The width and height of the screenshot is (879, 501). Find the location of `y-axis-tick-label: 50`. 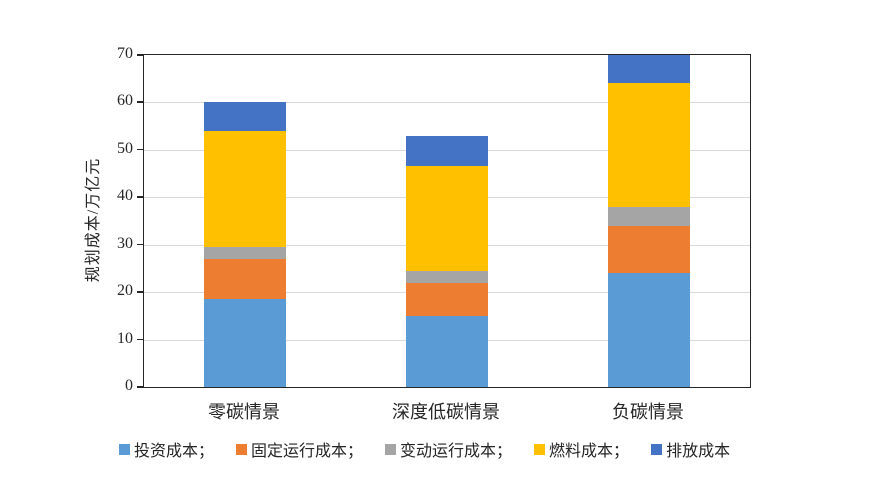

y-axis-tick-label: 50 is located at coordinates (125, 148).